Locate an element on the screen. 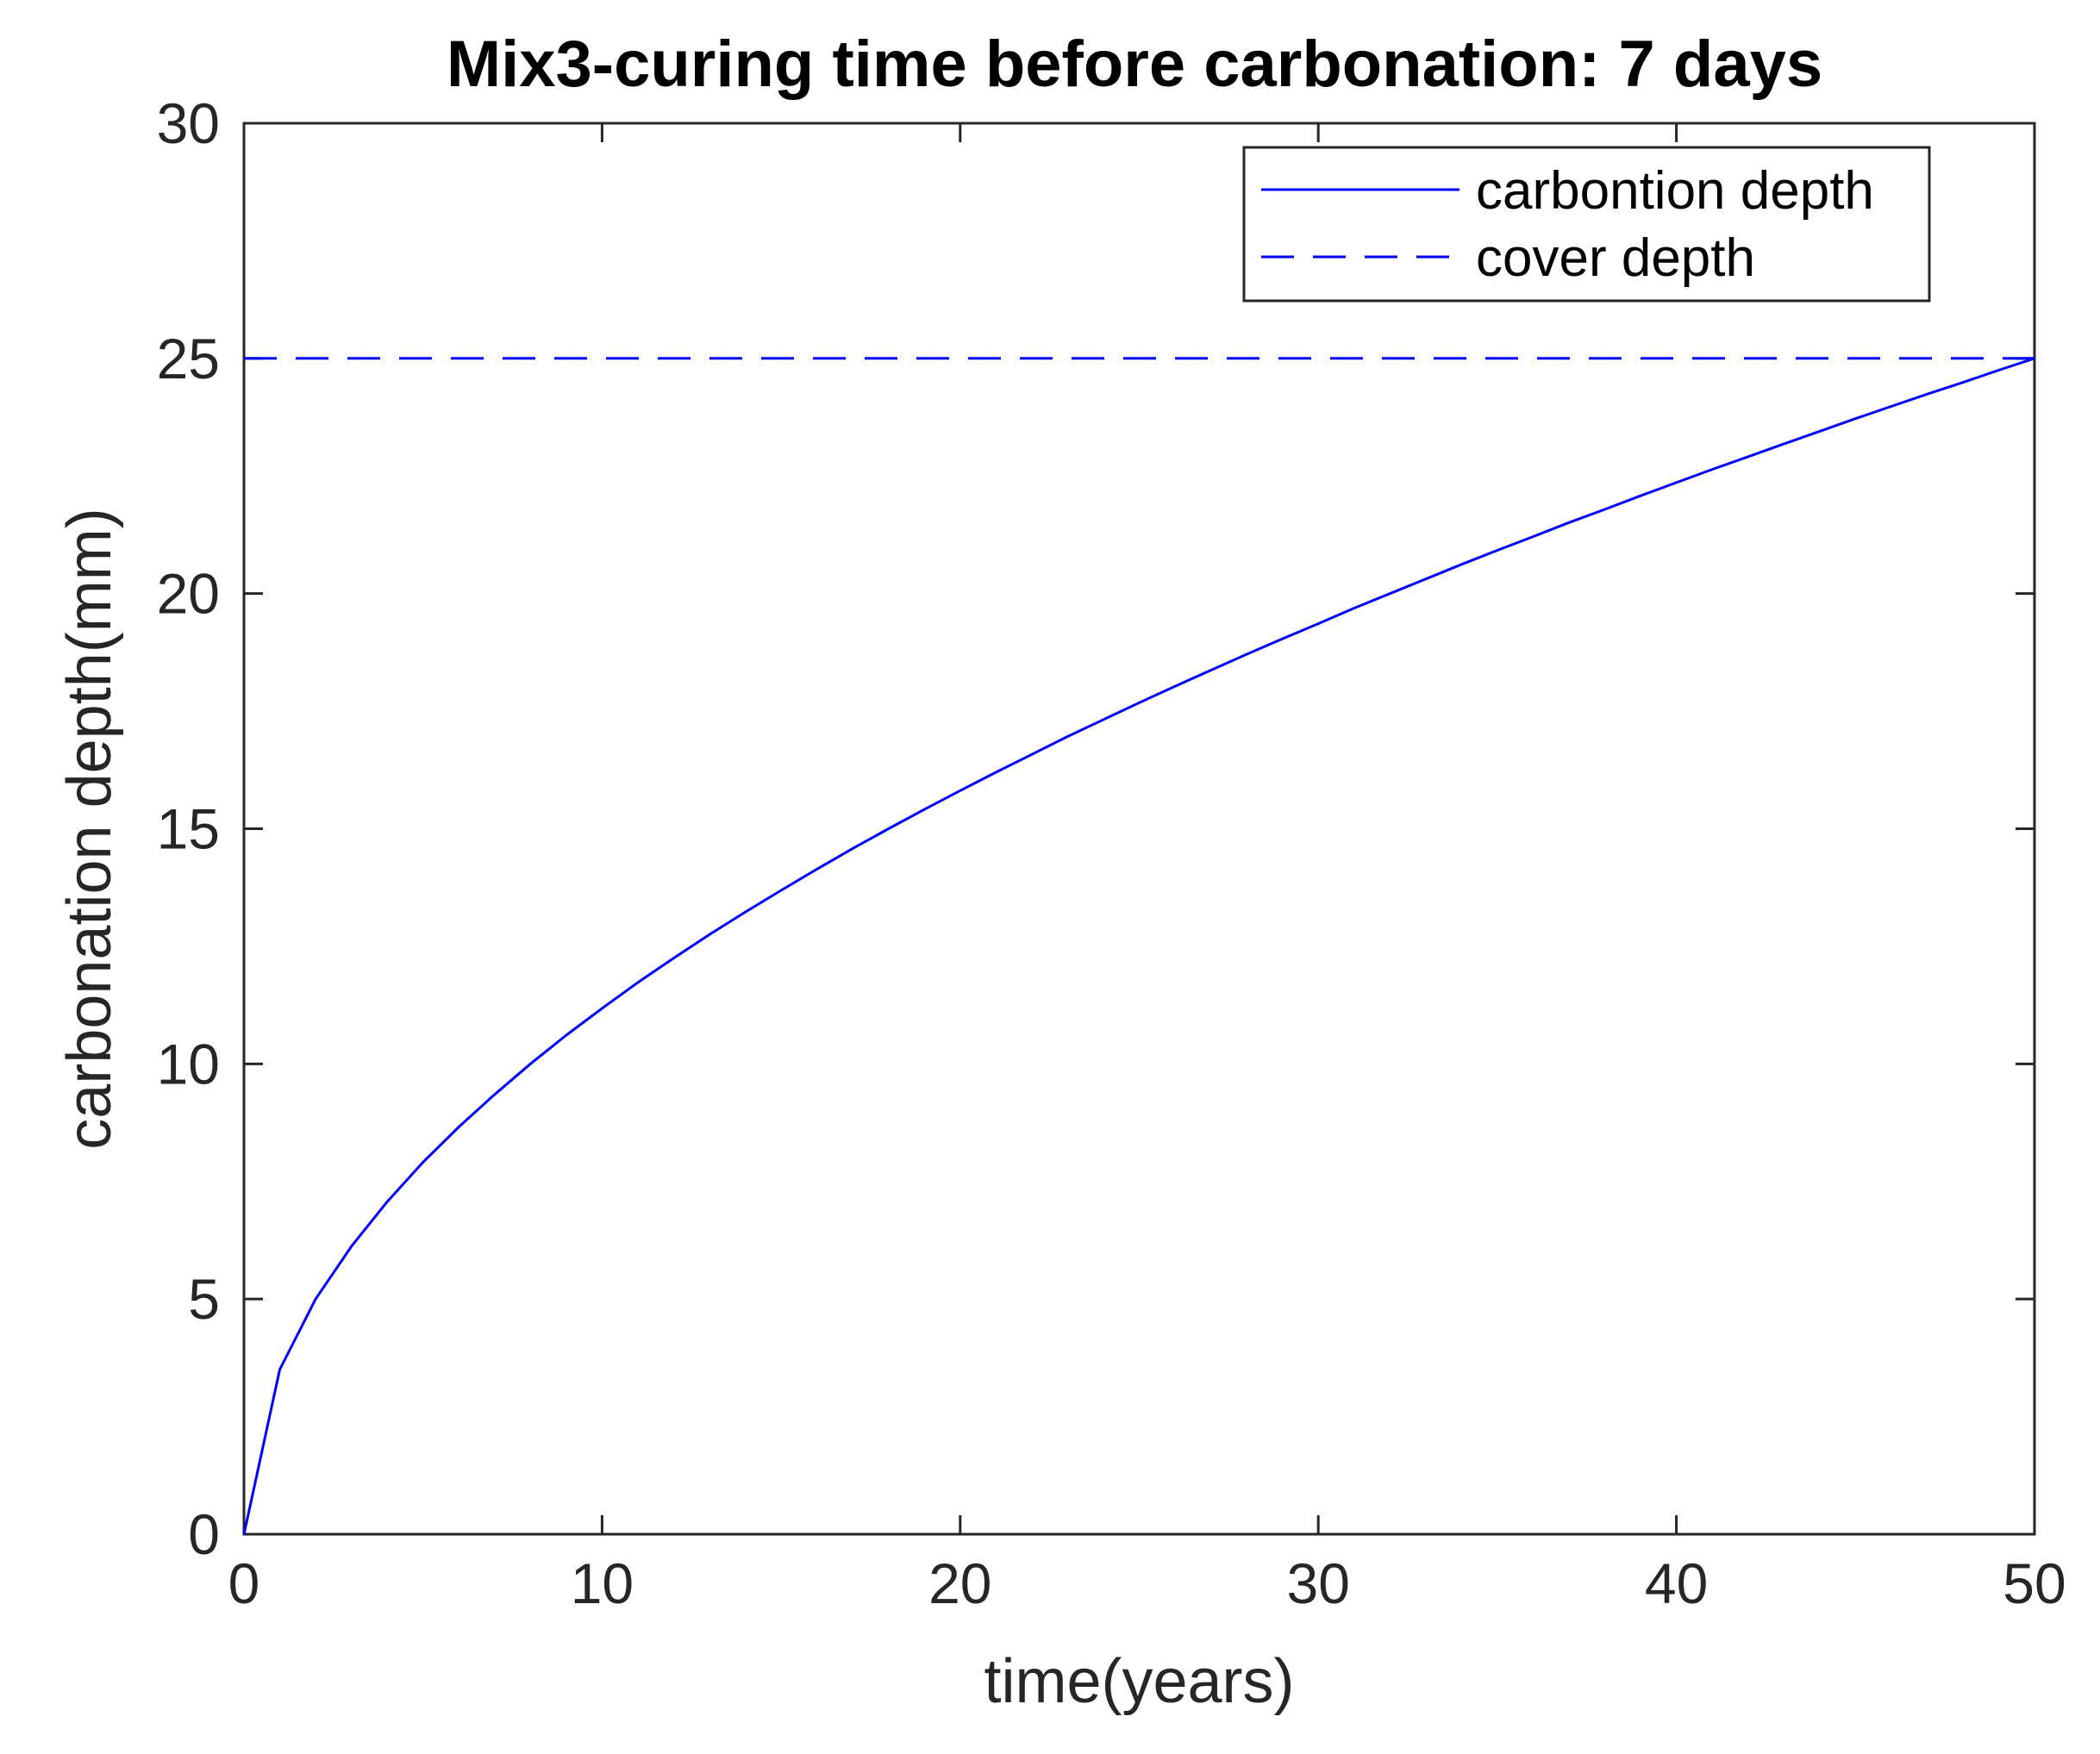  x-tick-label: 0 is located at coordinates (244, 1583).